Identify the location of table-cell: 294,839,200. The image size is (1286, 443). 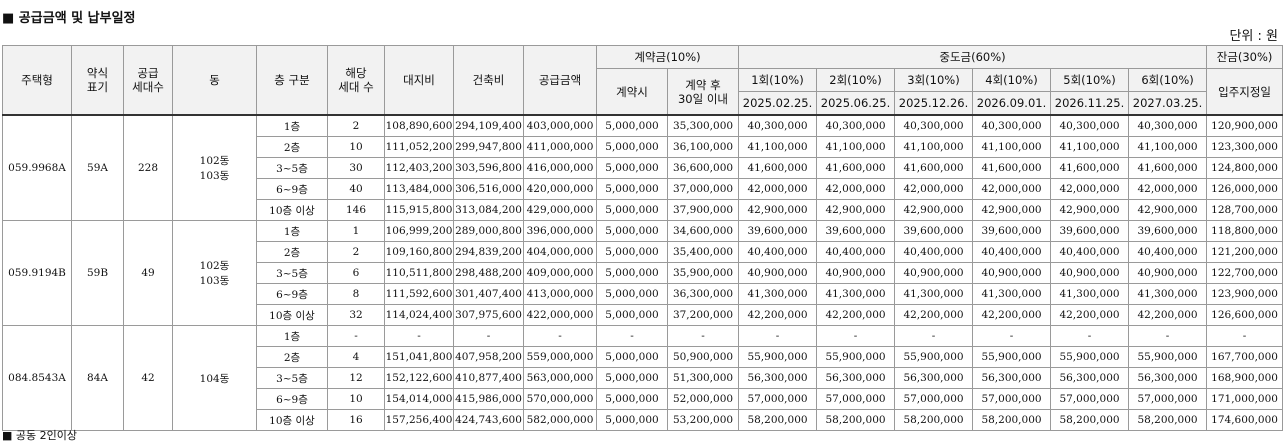
(488, 252).